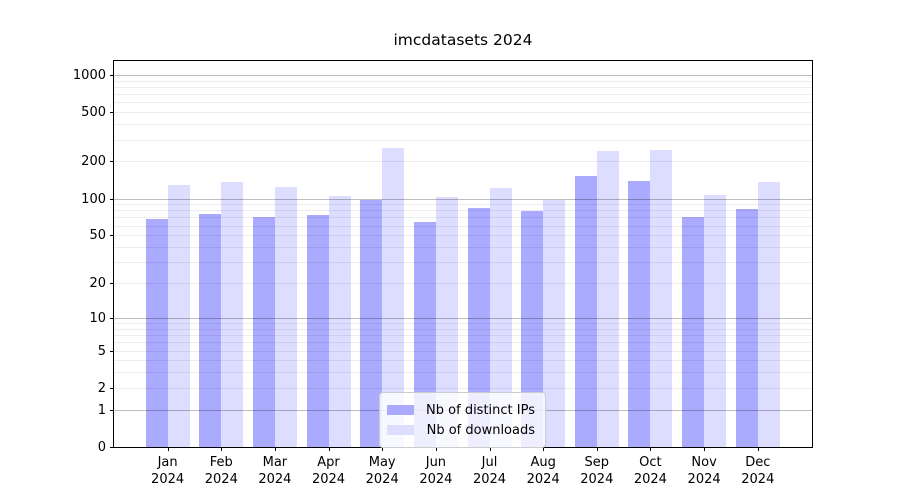 The height and width of the screenshot is (500, 900). What do you see at coordinates (156, 333) in the screenshot?
I see `bar-ips-jan` at bounding box center [156, 333].